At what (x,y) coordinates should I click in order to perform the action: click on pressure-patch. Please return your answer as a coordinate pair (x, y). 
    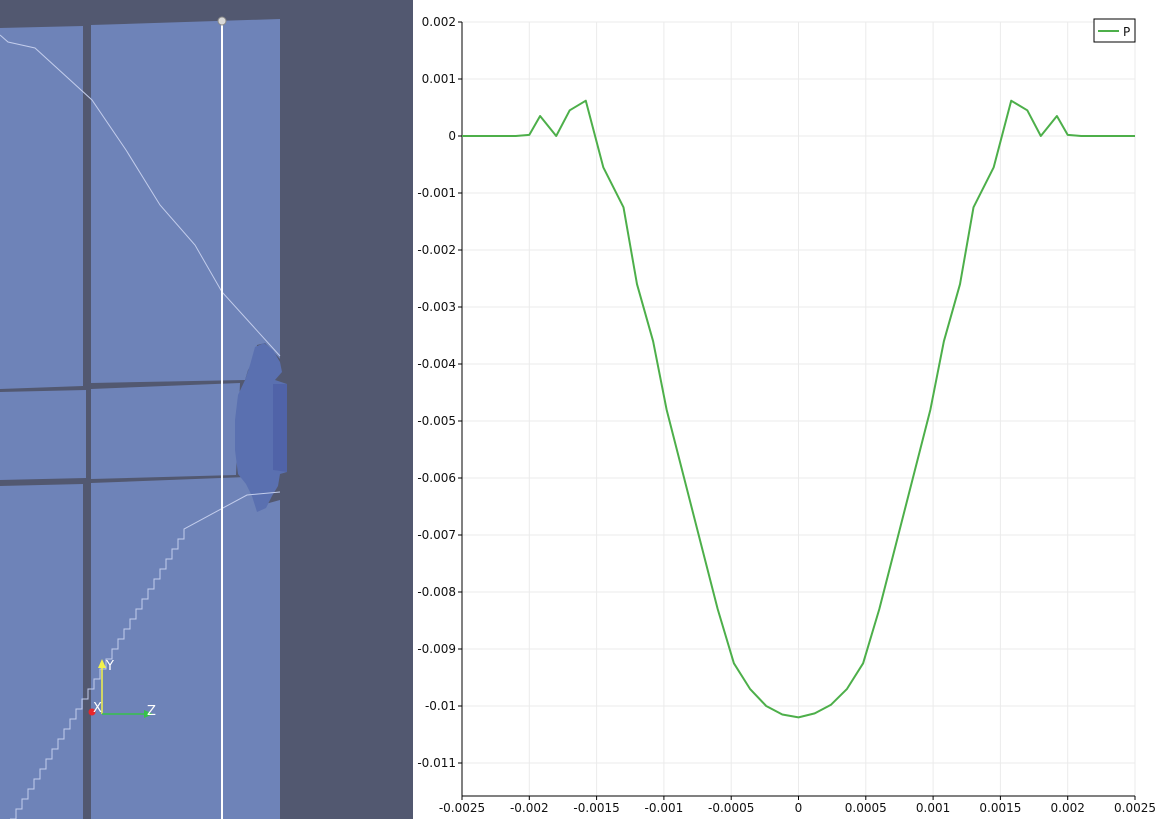
    Looking at the image, I should click on (261, 427).